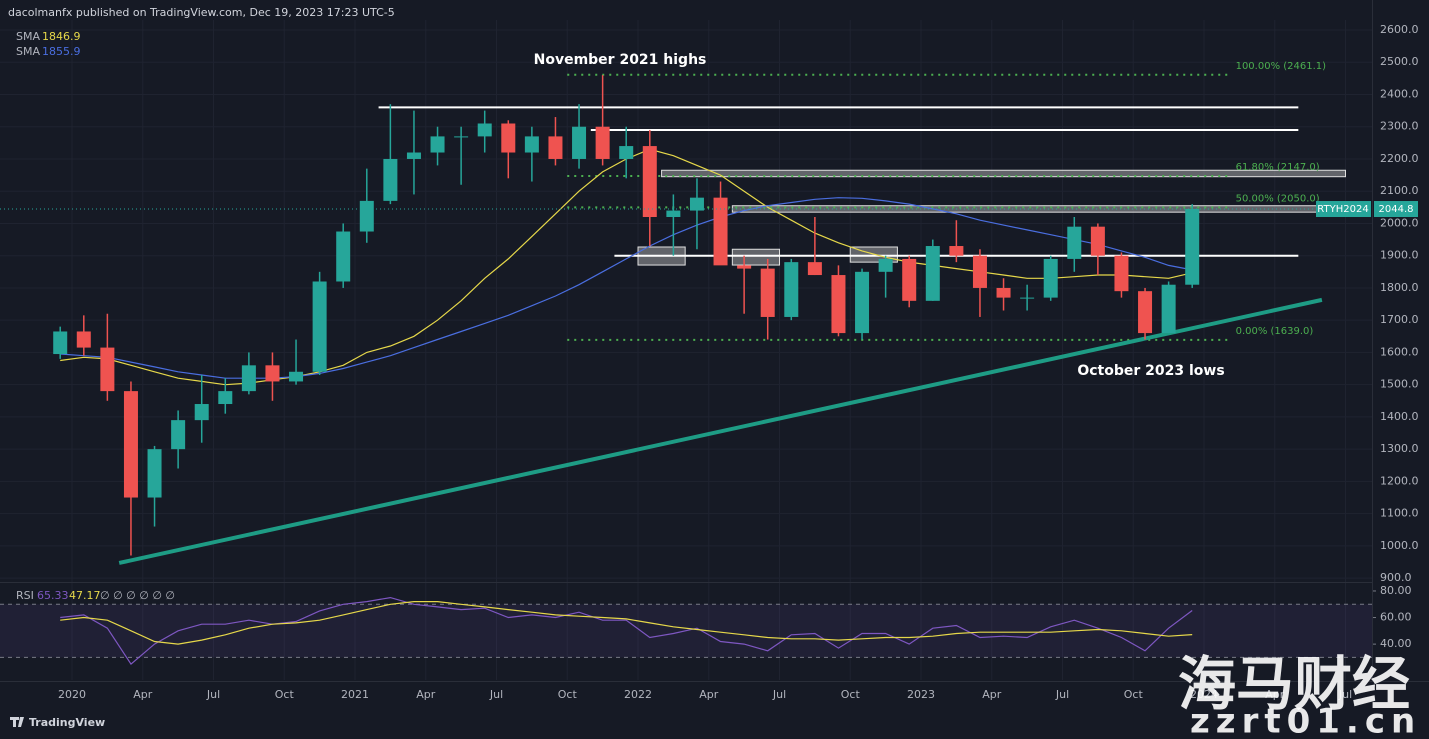 This screenshot has width=1429, height=739. Describe the element at coordinates (1399, 158) in the screenshot. I see `y-tick-label: 2200.0` at that location.